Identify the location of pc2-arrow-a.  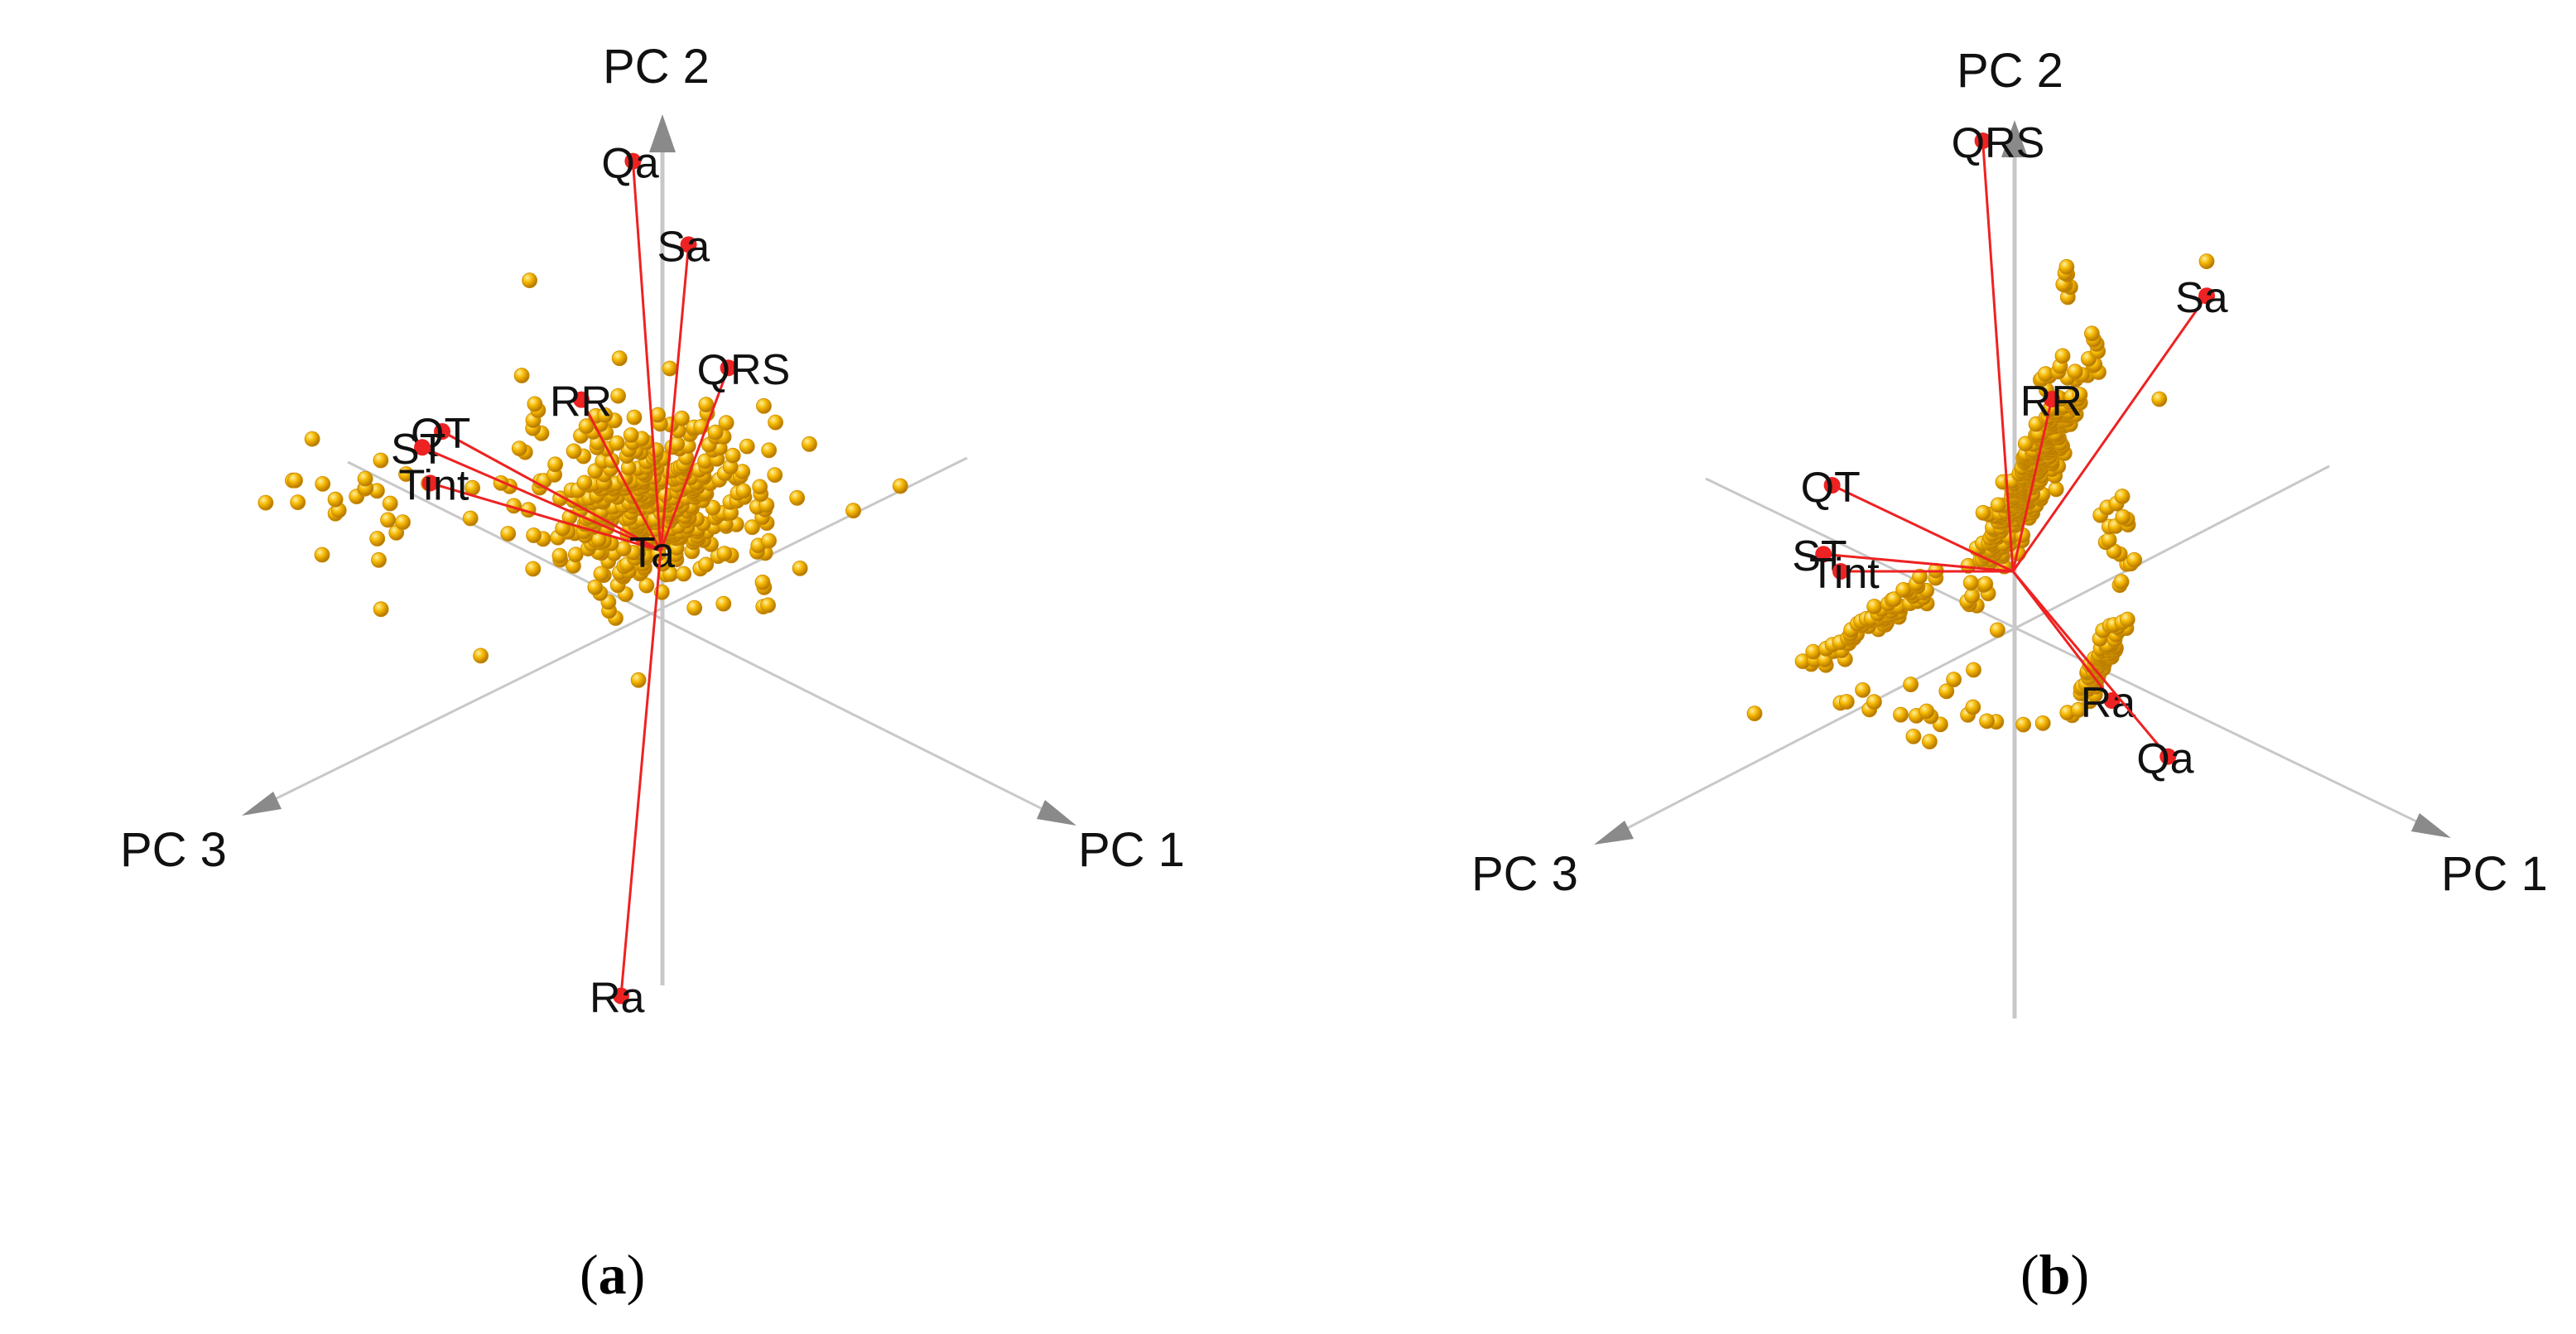
(662, 133).